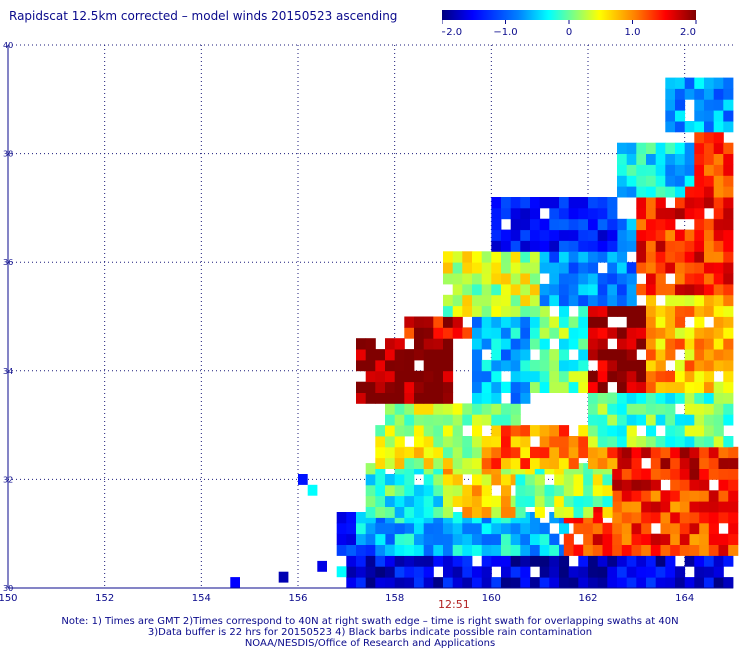 The width and height of the screenshot is (740, 650). What do you see at coordinates (394, 598) in the screenshot?
I see `x-tick-label: 158` at bounding box center [394, 598].